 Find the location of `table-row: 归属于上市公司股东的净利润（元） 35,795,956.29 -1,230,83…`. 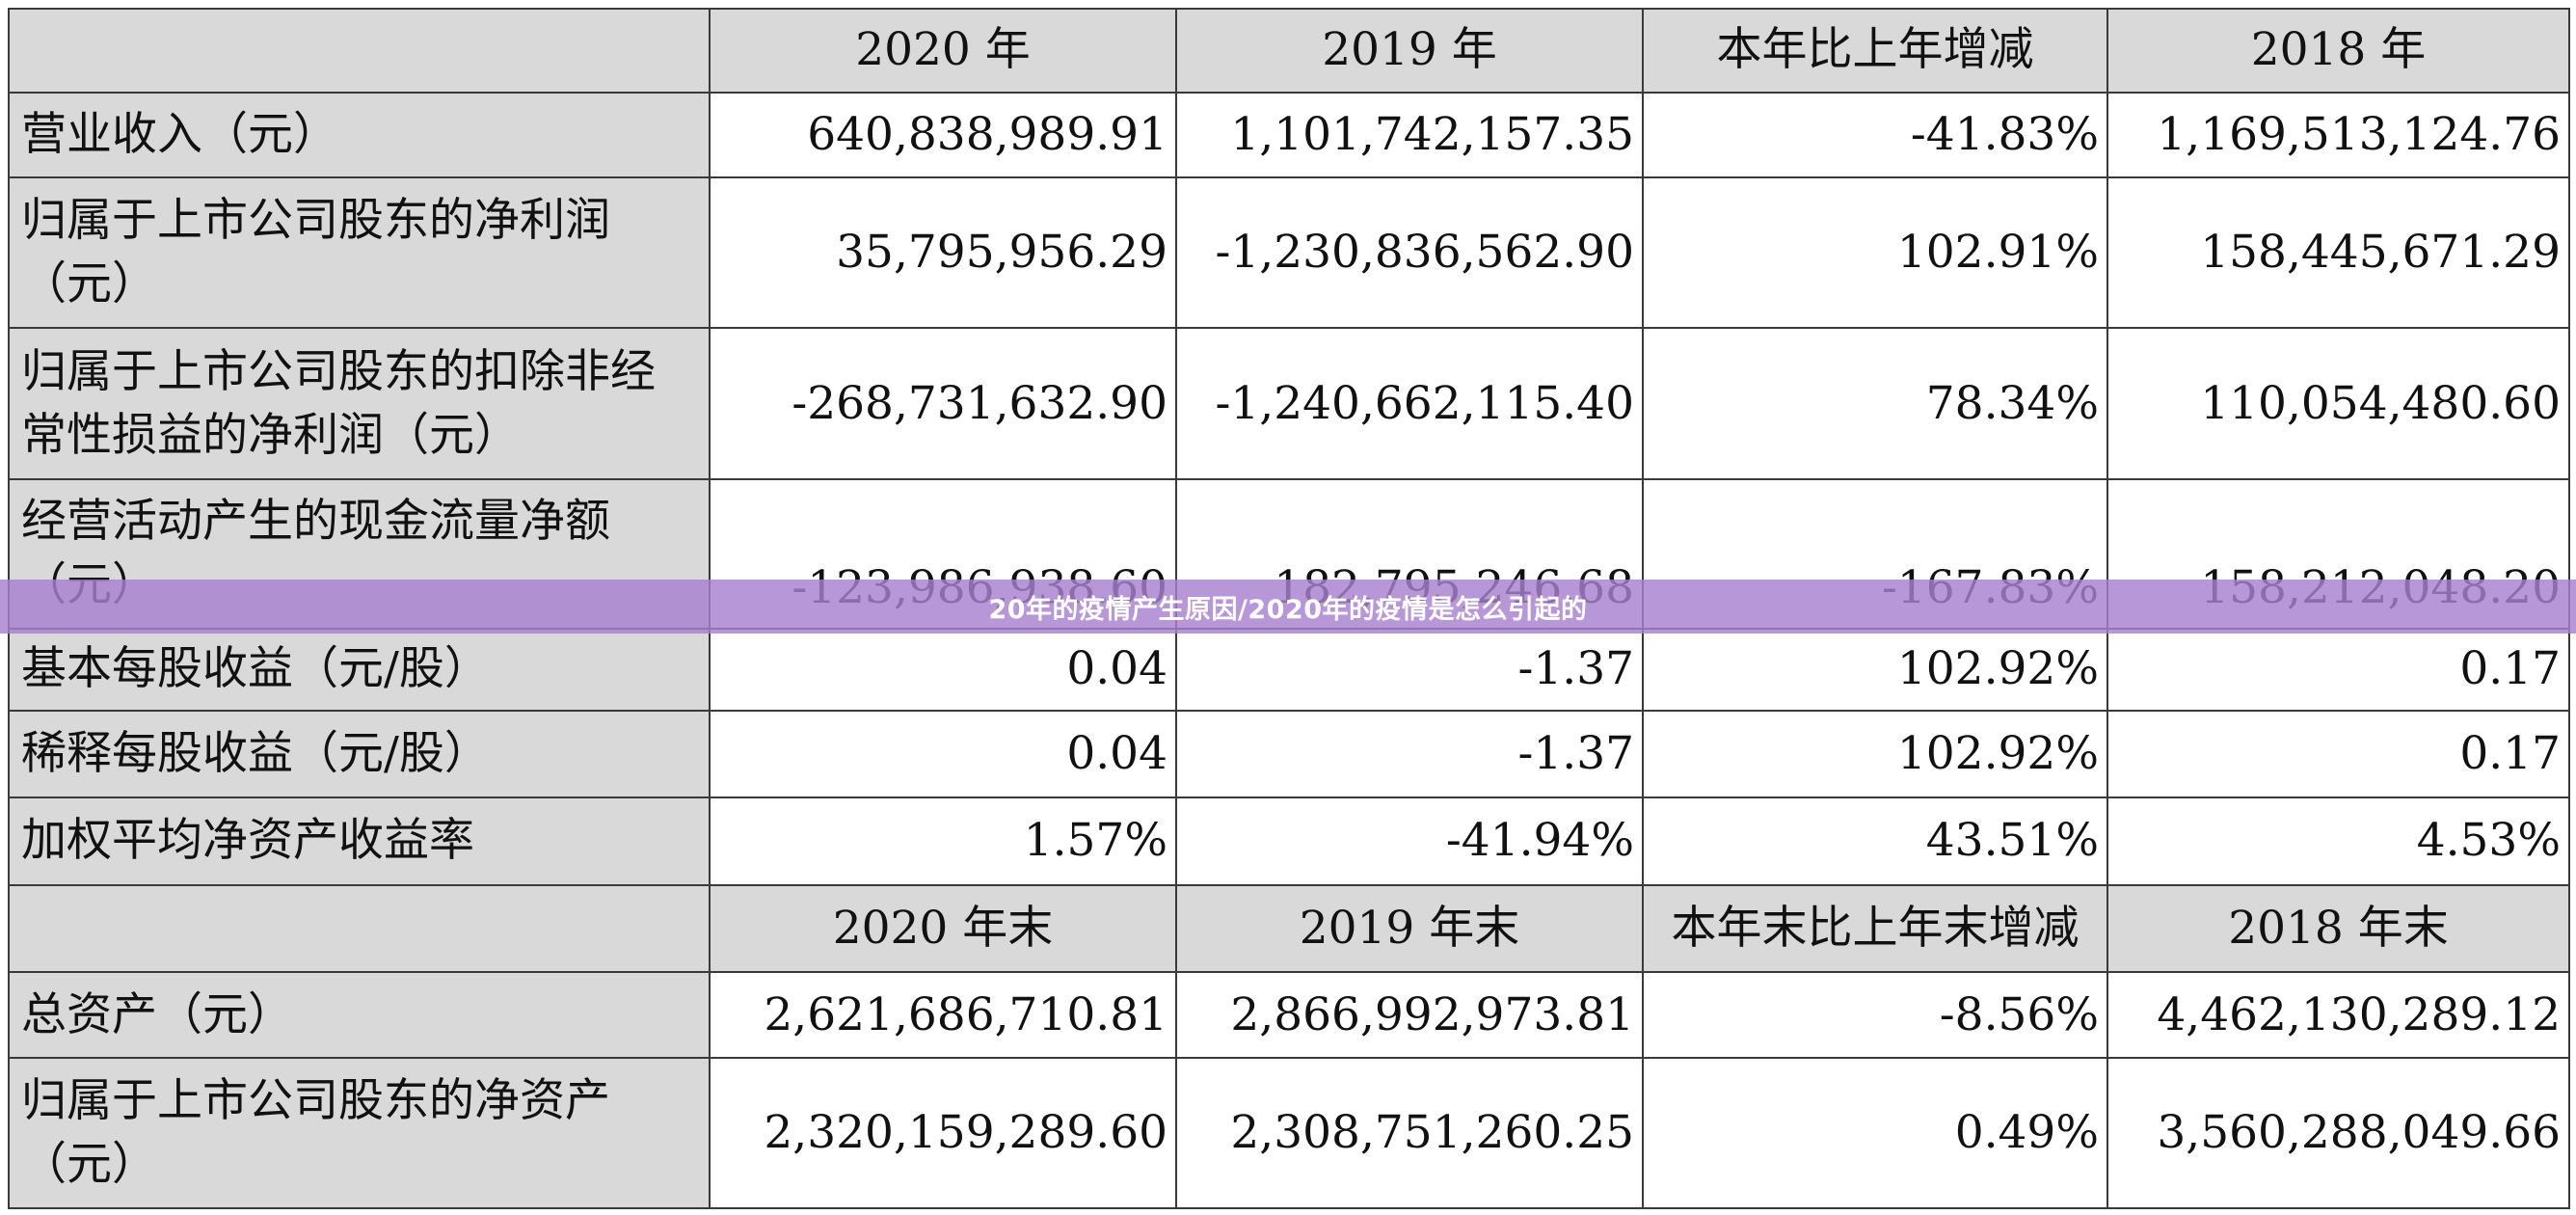

table-row: 归属于上市公司股东的净利润（元） 35,795,956.29 -1,230,83… is located at coordinates (1289, 253).